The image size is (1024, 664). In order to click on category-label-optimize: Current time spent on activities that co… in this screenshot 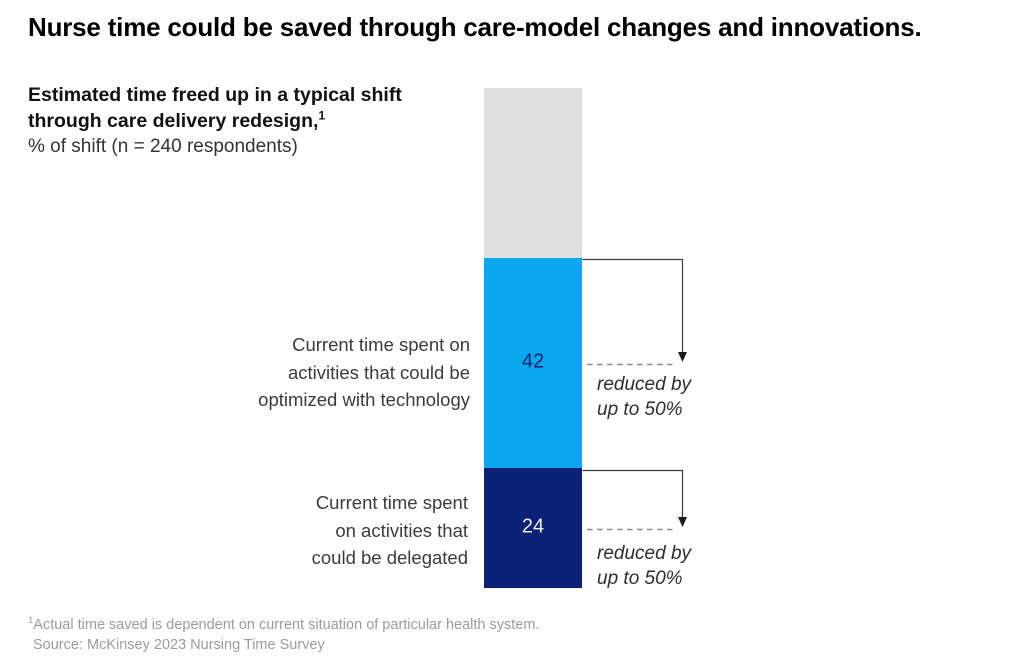, I will do `click(364, 372)`.